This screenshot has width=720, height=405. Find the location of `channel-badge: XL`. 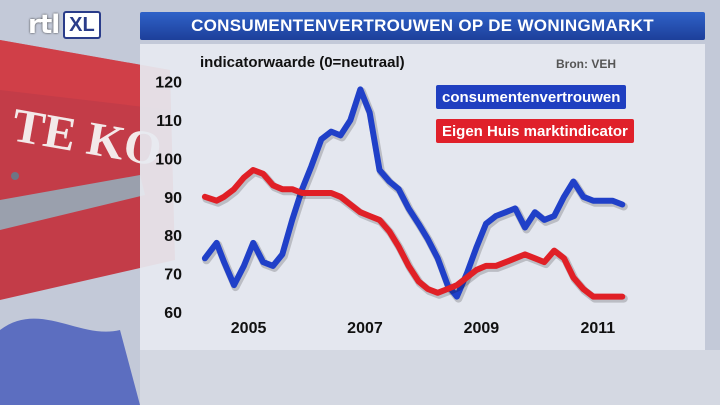

channel-badge: XL is located at coordinates (82, 25).